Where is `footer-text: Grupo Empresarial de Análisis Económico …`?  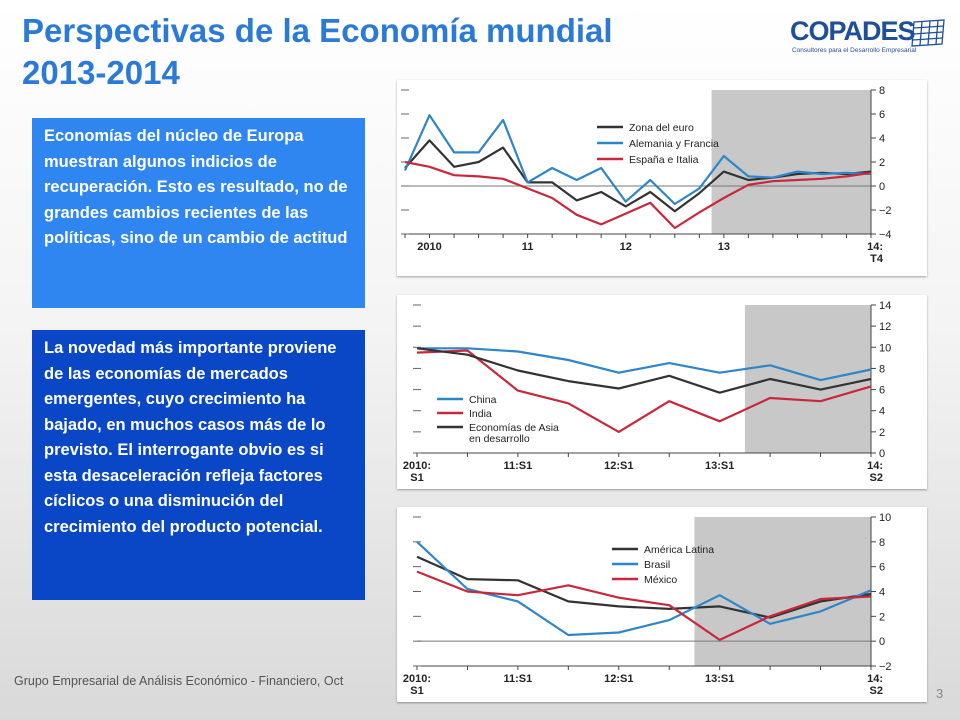
footer-text: Grupo Empresarial de Análisis Económico … is located at coordinates (179, 681).